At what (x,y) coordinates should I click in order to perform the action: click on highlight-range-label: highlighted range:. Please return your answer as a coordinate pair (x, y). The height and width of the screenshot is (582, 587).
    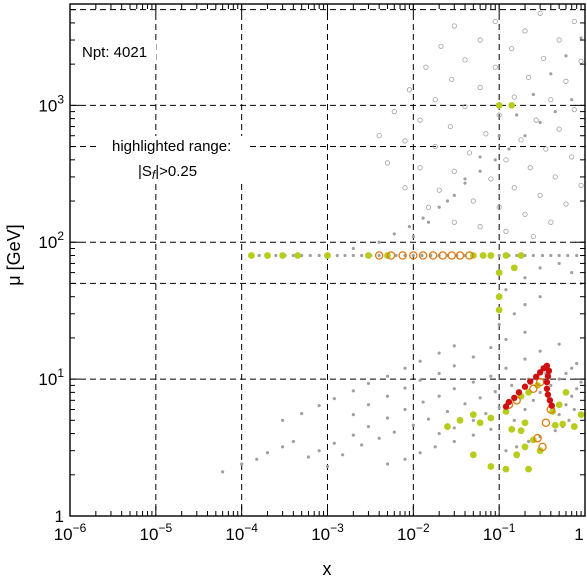
    Looking at the image, I should click on (171, 146).